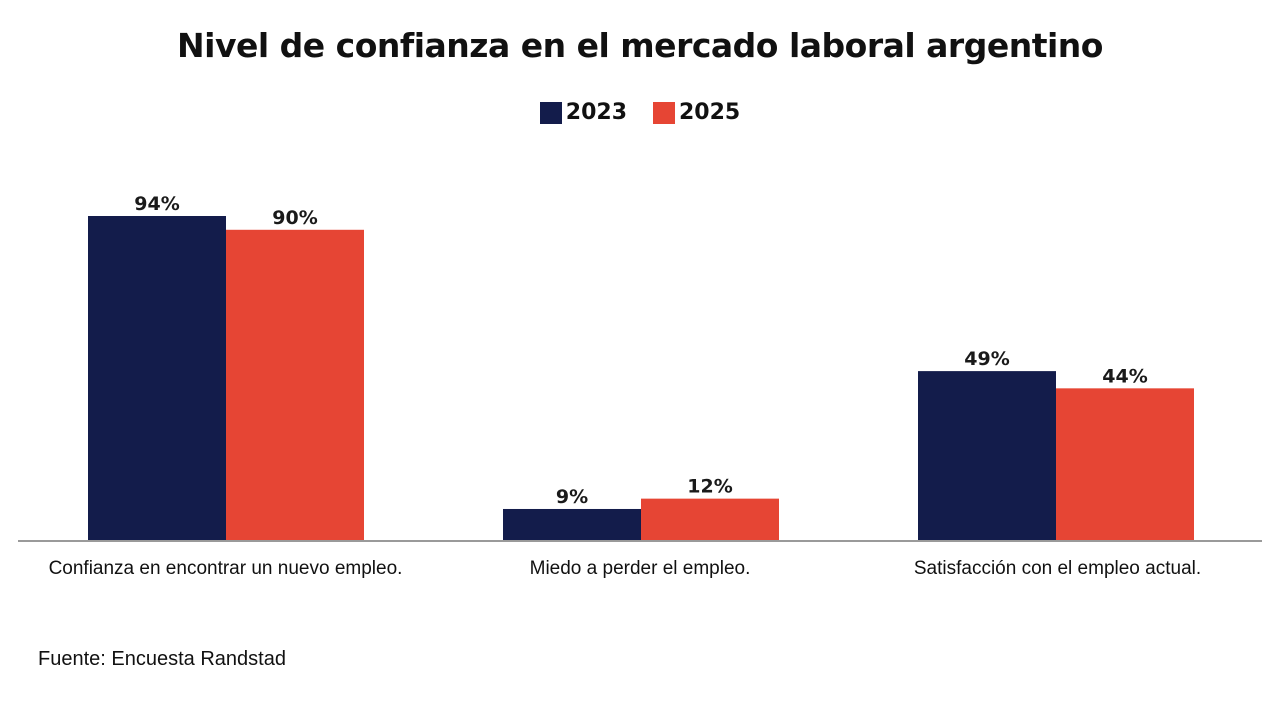 Image resolution: width=1280 pixels, height=720 pixels. What do you see at coordinates (294, 218) in the screenshot?
I see `data-label-2025-0: 90%` at bounding box center [294, 218].